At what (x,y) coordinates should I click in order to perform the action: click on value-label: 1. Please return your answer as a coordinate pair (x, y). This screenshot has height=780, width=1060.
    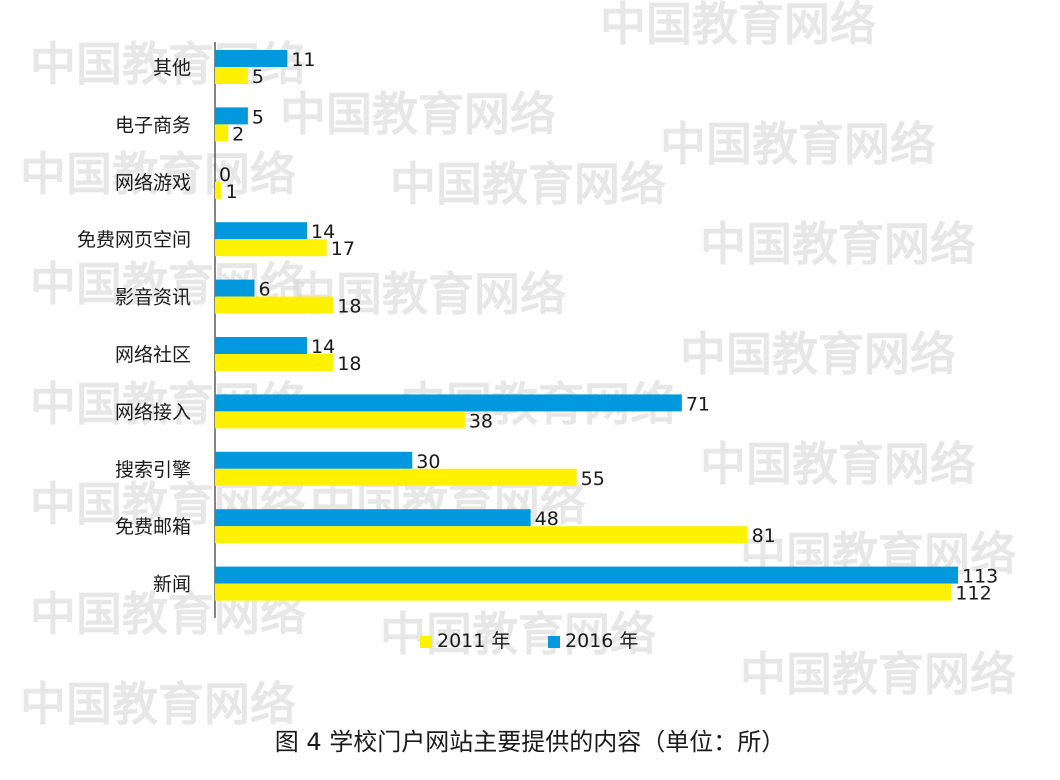
    Looking at the image, I should click on (232, 192).